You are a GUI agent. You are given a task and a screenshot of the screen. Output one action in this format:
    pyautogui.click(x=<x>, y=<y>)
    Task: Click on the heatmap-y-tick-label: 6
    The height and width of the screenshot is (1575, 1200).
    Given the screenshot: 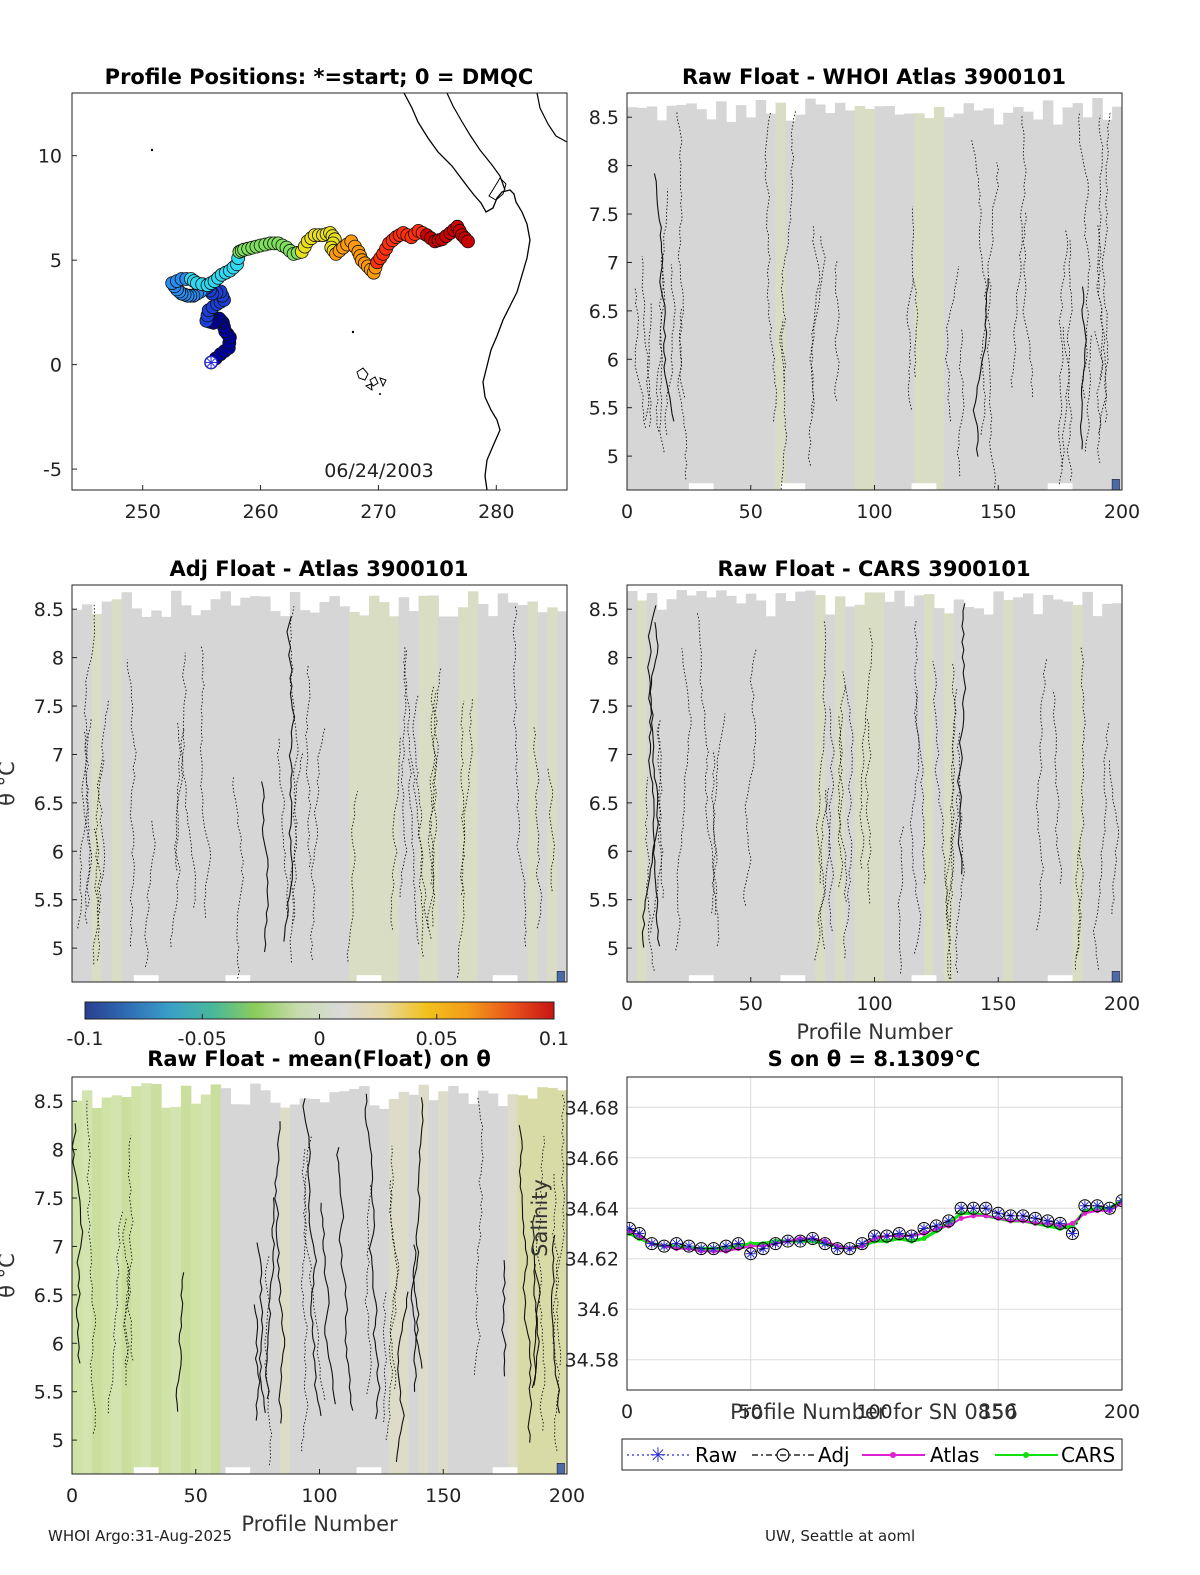 What is the action you would take?
    pyautogui.click(x=58, y=852)
    